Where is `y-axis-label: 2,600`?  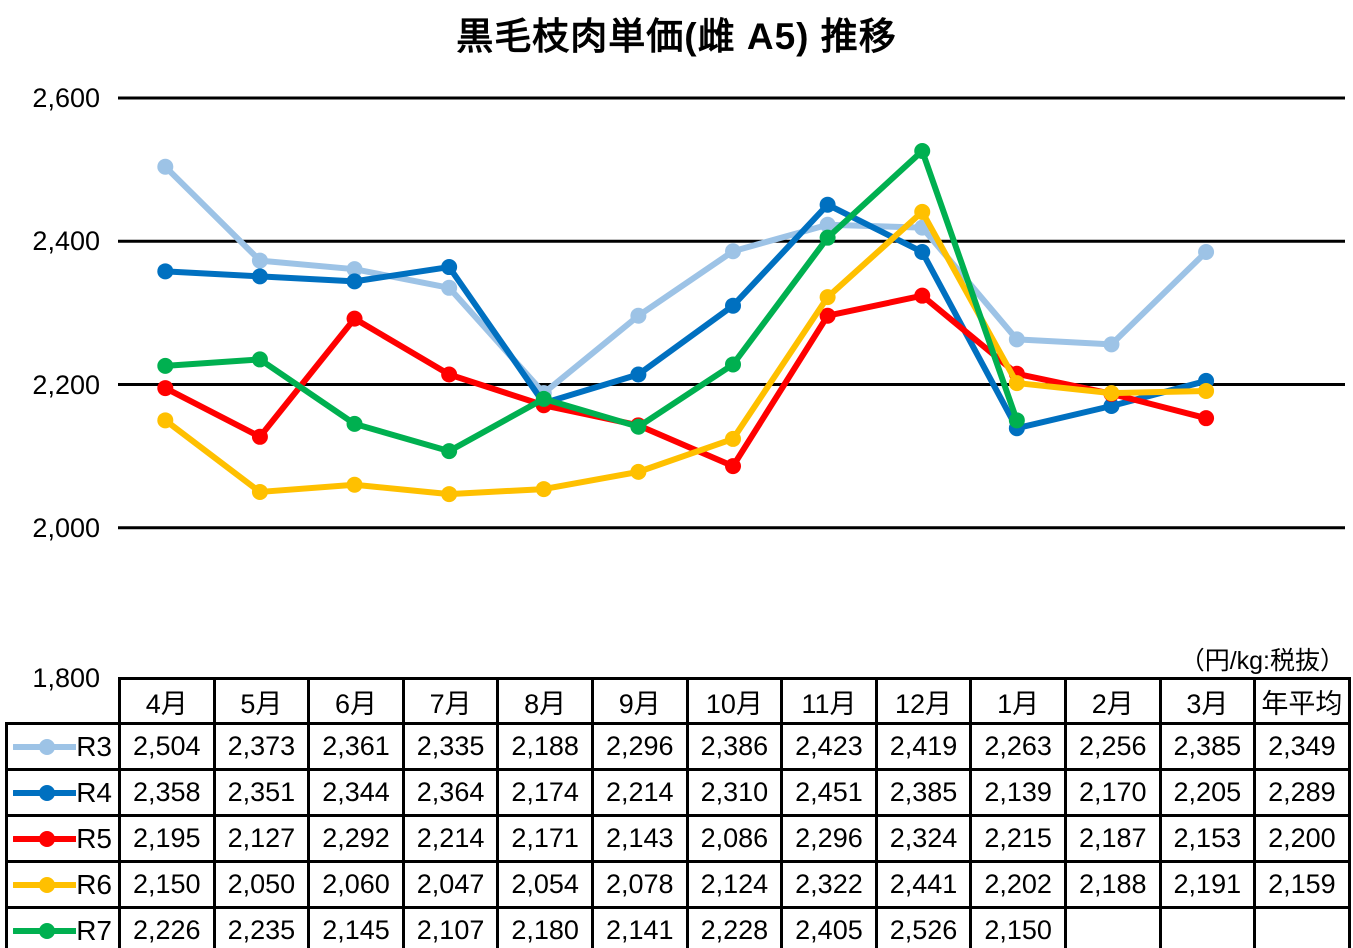 y-axis-label: 2,600 is located at coordinates (66, 98).